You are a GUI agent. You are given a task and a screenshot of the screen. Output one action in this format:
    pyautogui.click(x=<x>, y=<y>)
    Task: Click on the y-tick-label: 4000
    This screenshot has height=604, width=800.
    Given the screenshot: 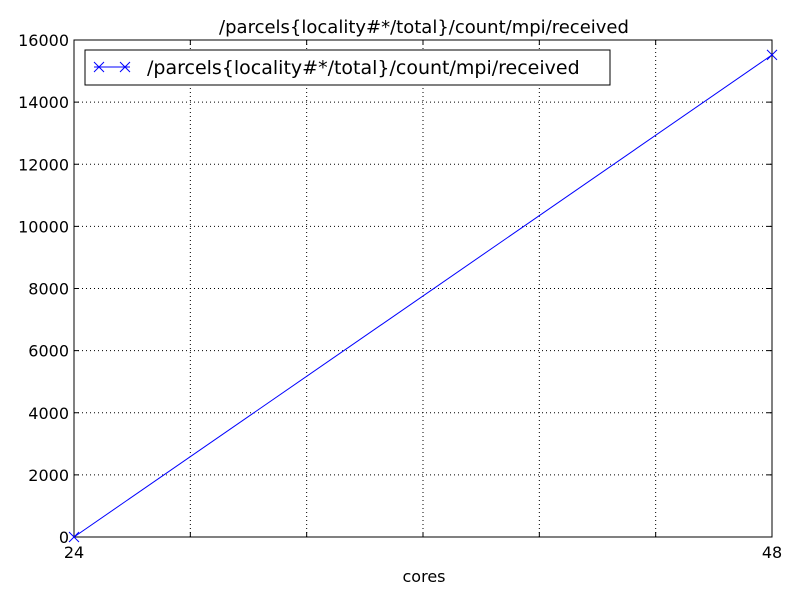 What is the action you would take?
    pyautogui.click(x=48, y=413)
    